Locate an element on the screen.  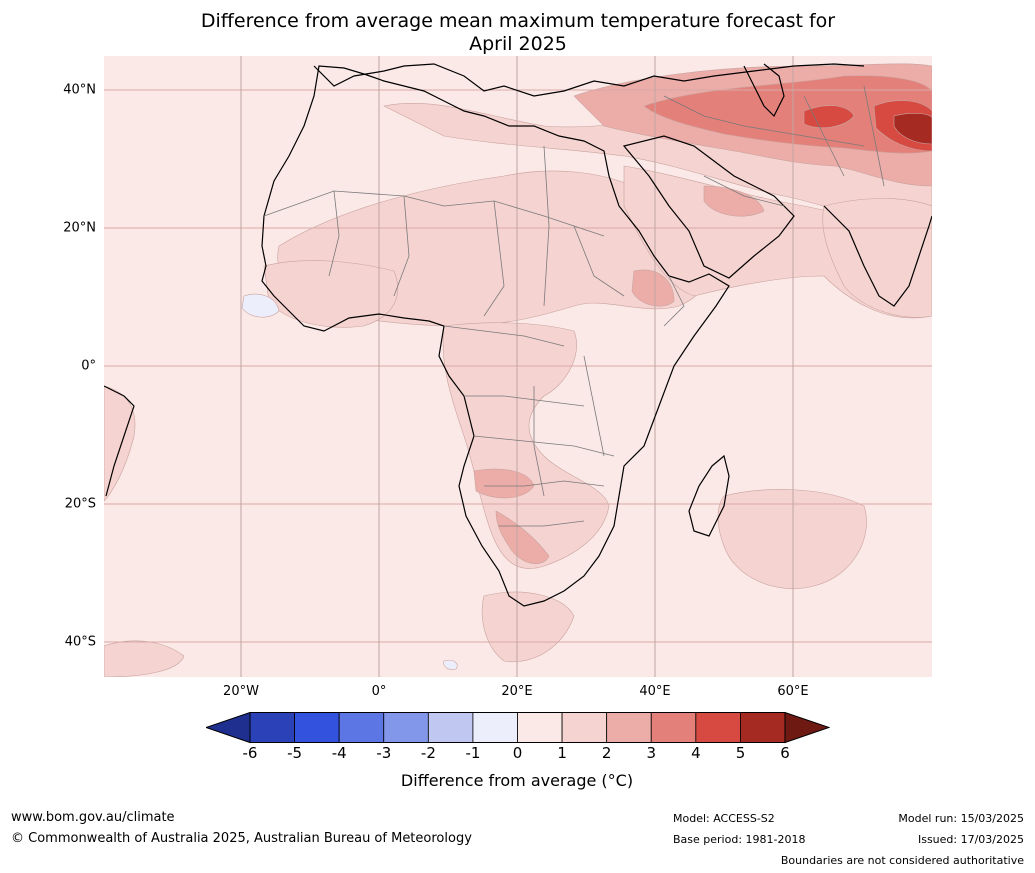
lon-label-60e: 60°E is located at coordinates (793, 691).